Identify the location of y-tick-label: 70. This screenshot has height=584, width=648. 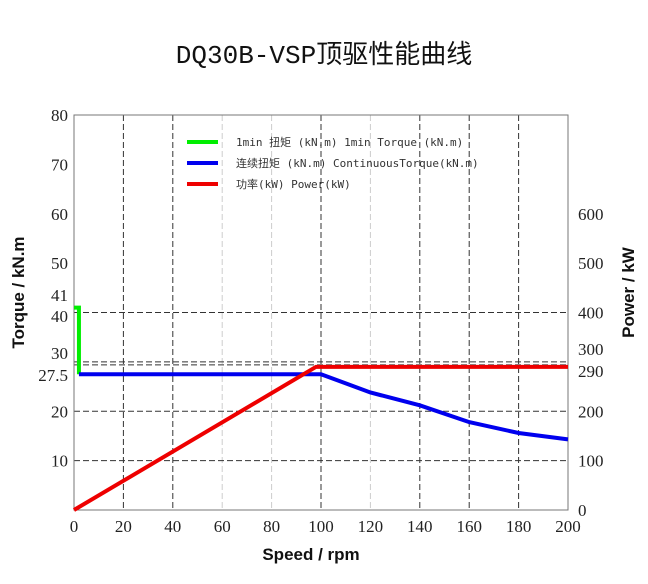
(59, 164).